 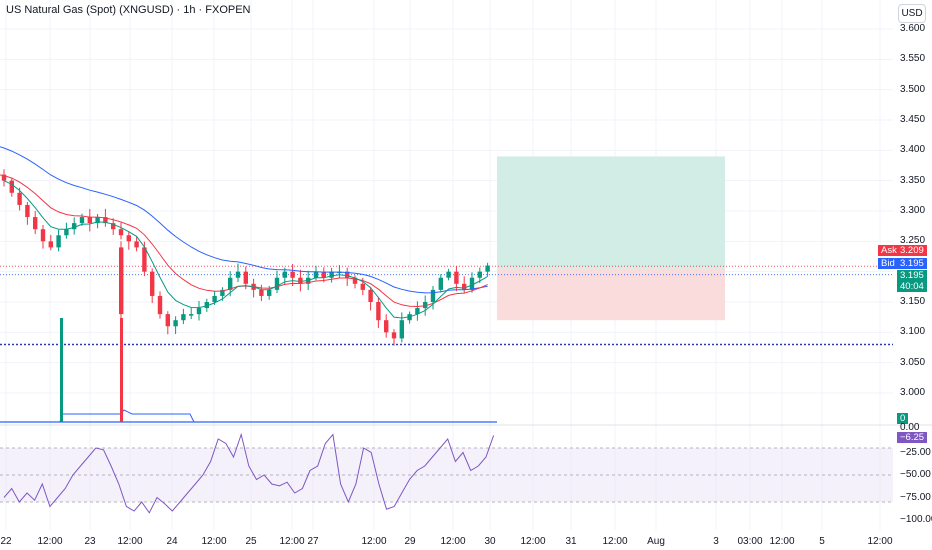 I want to click on take-profit-zone, so click(x=611, y=212).